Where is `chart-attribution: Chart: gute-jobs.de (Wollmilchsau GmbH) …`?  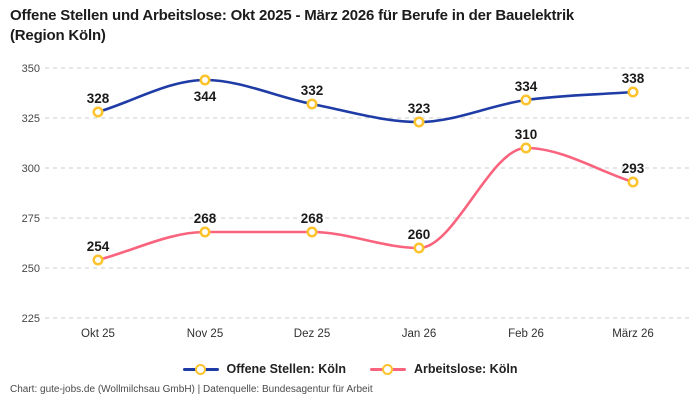
chart-attribution: Chart: gute-jobs.de (Wollmilchsau GmbH) … is located at coordinates (191, 389).